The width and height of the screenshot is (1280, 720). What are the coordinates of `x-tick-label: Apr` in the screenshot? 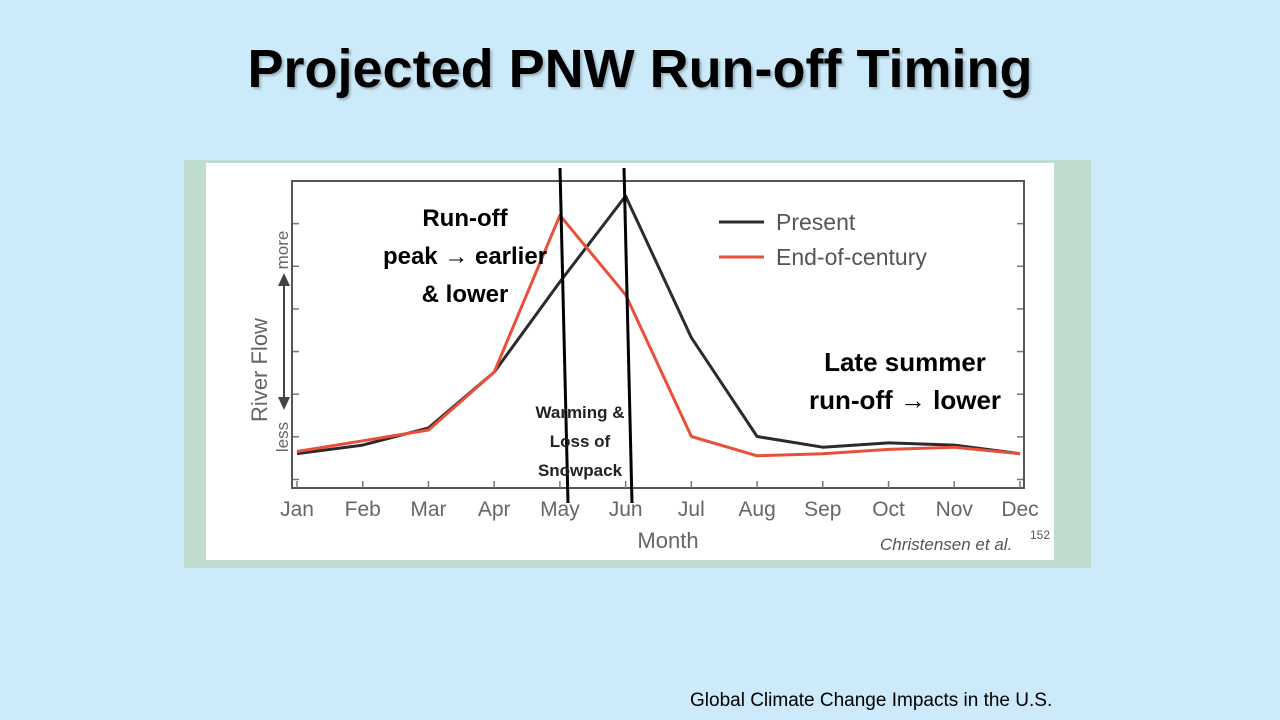 It's located at (494, 509).